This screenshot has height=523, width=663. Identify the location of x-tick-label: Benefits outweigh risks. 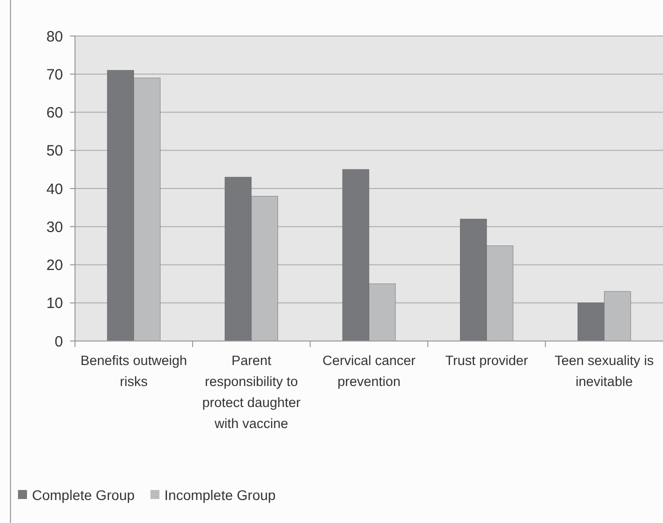
(134, 371).